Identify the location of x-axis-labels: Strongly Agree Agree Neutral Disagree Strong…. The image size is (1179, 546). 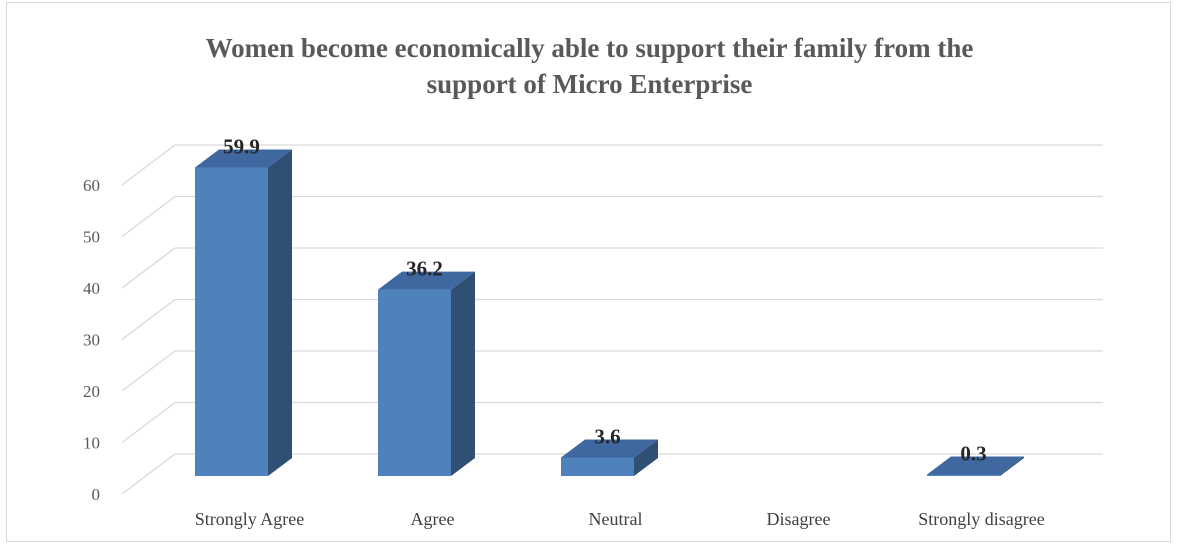
(620, 519).